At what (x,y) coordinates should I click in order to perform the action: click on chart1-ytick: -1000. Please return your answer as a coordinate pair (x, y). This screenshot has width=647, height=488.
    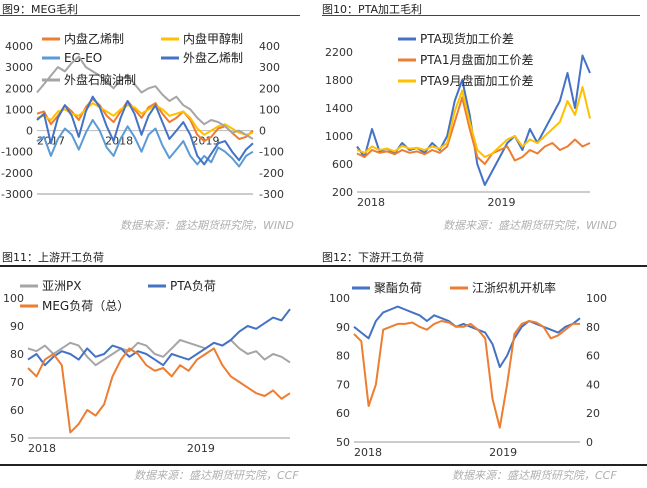
    Looking at the image, I should click on (17, 152).